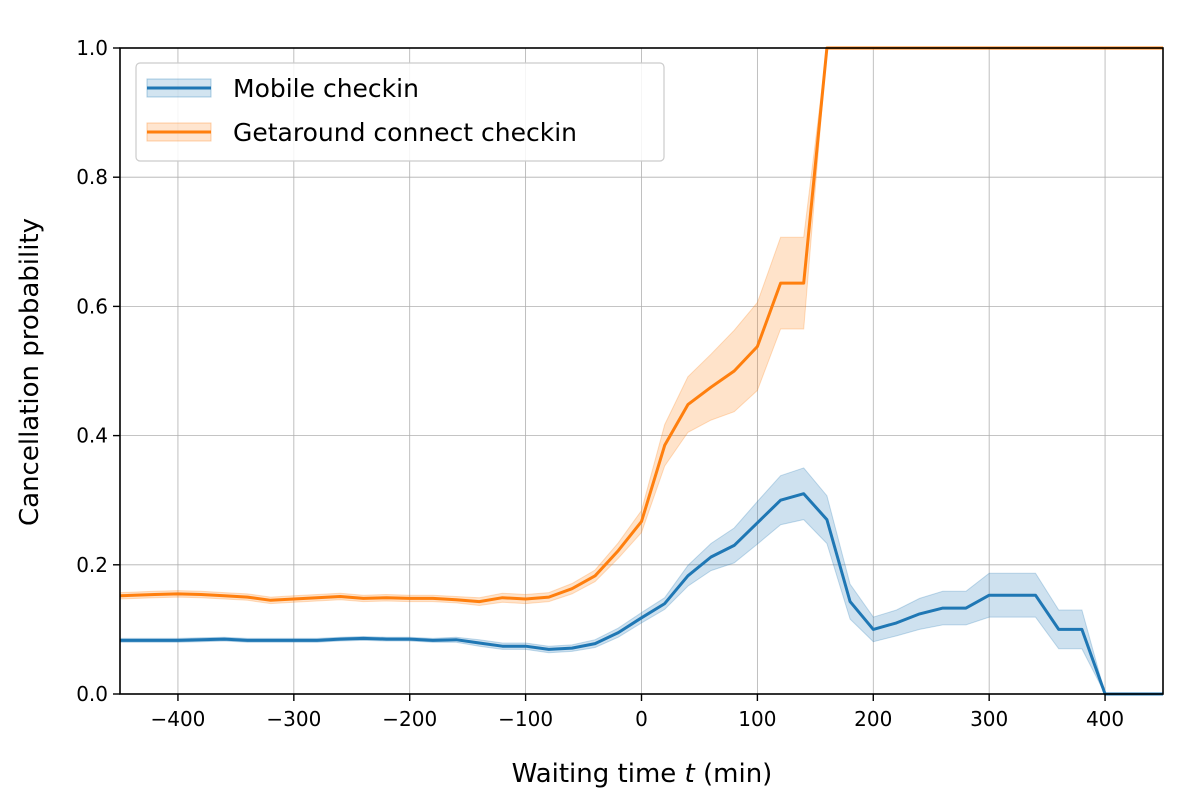 The height and width of the screenshot is (800, 1200). I want to click on legend: Mobile checkin Getaround connect checkin, so click(400, 112).